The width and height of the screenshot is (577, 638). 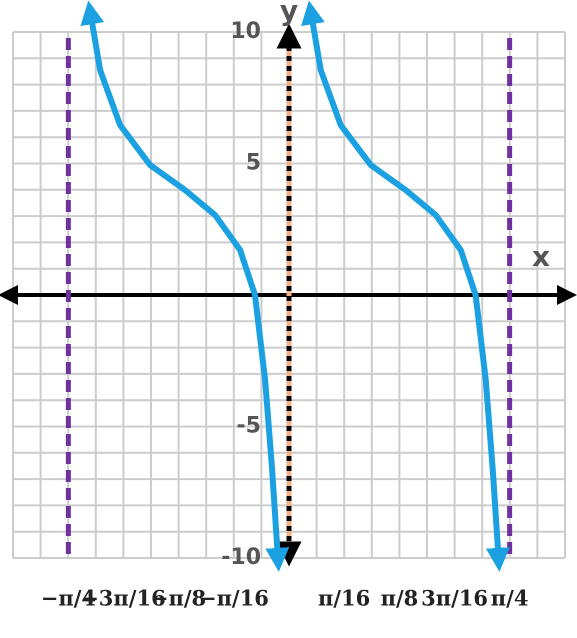 What do you see at coordinates (249, 426) in the screenshot?
I see `y-tick-label: -5` at bounding box center [249, 426].